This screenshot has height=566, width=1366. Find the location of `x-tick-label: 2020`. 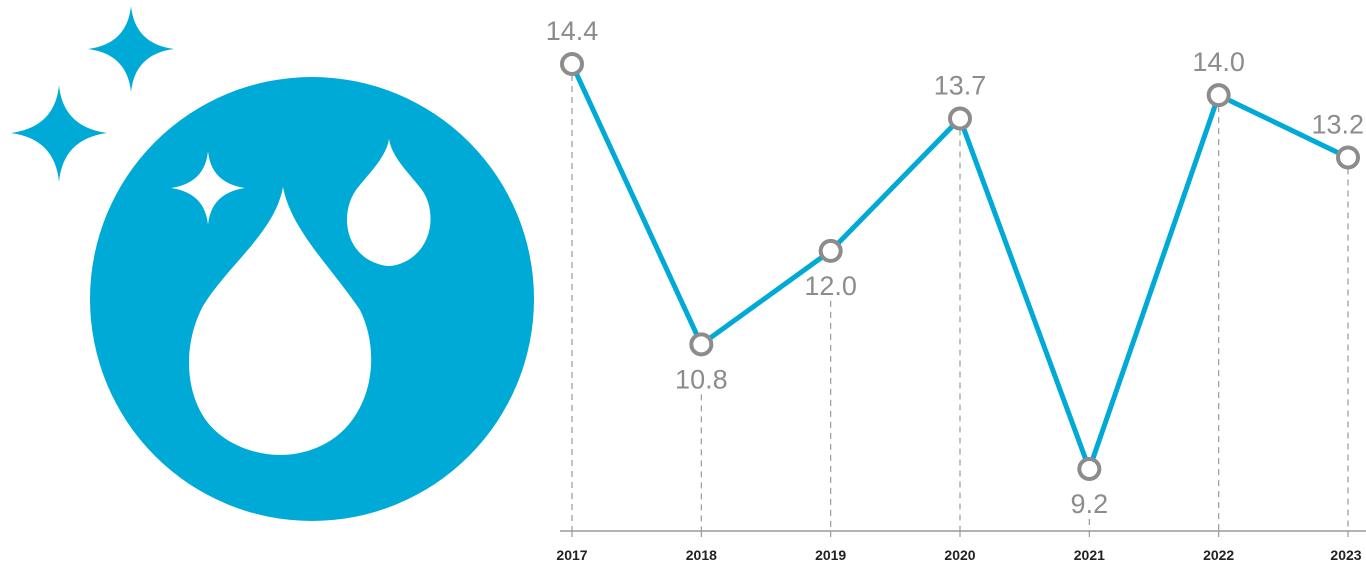

x-tick-label: 2020 is located at coordinates (959, 555).